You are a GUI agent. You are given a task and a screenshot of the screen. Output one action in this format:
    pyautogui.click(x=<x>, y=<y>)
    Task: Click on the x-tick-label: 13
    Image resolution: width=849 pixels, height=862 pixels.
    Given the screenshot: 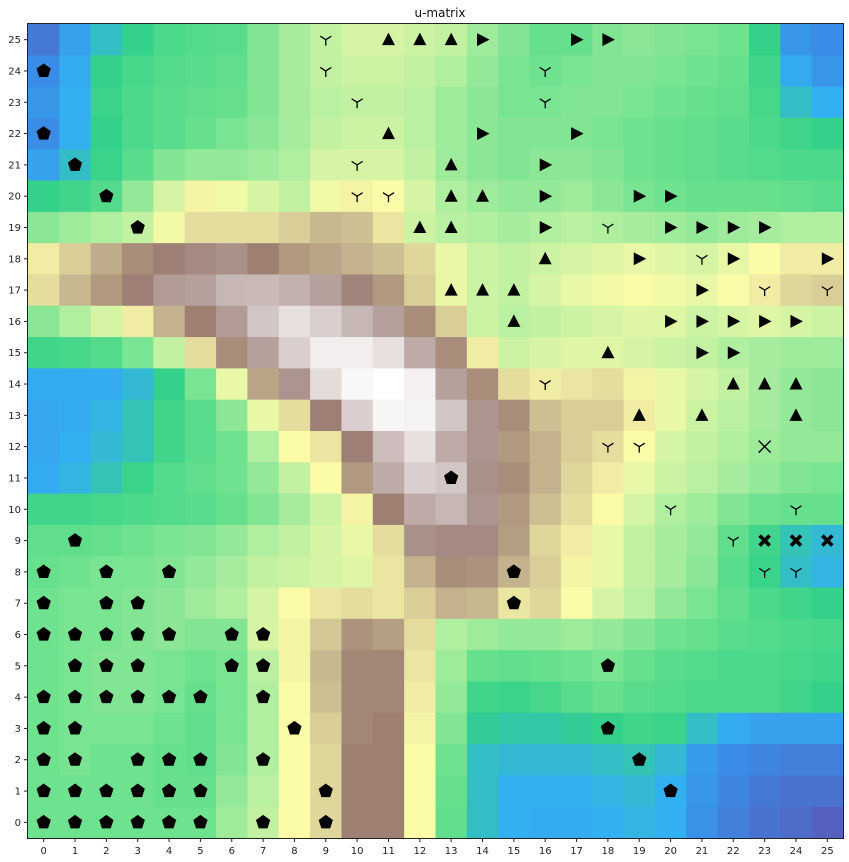 What is the action you would take?
    pyautogui.click(x=451, y=851)
    